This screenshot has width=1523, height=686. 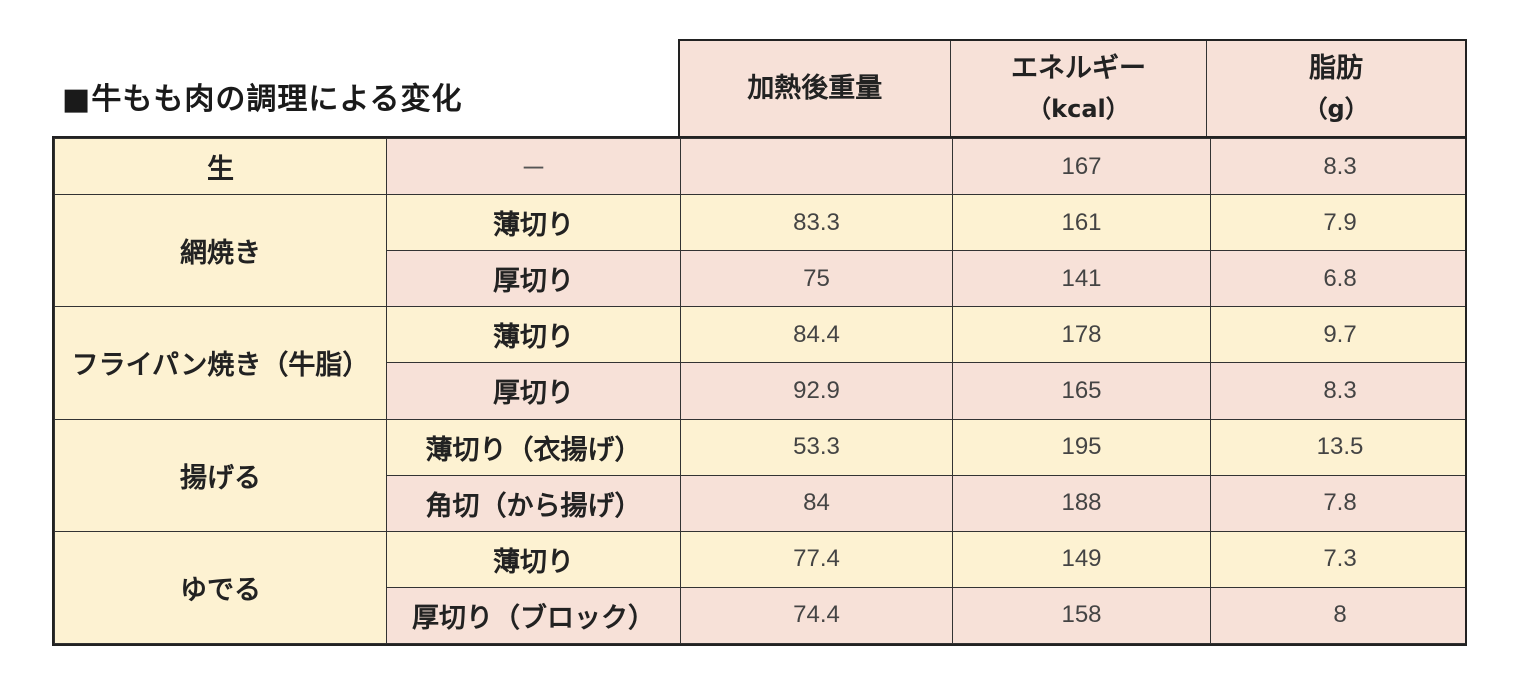 I want to click on weight-cell: 84, so click(x=816, y=503).